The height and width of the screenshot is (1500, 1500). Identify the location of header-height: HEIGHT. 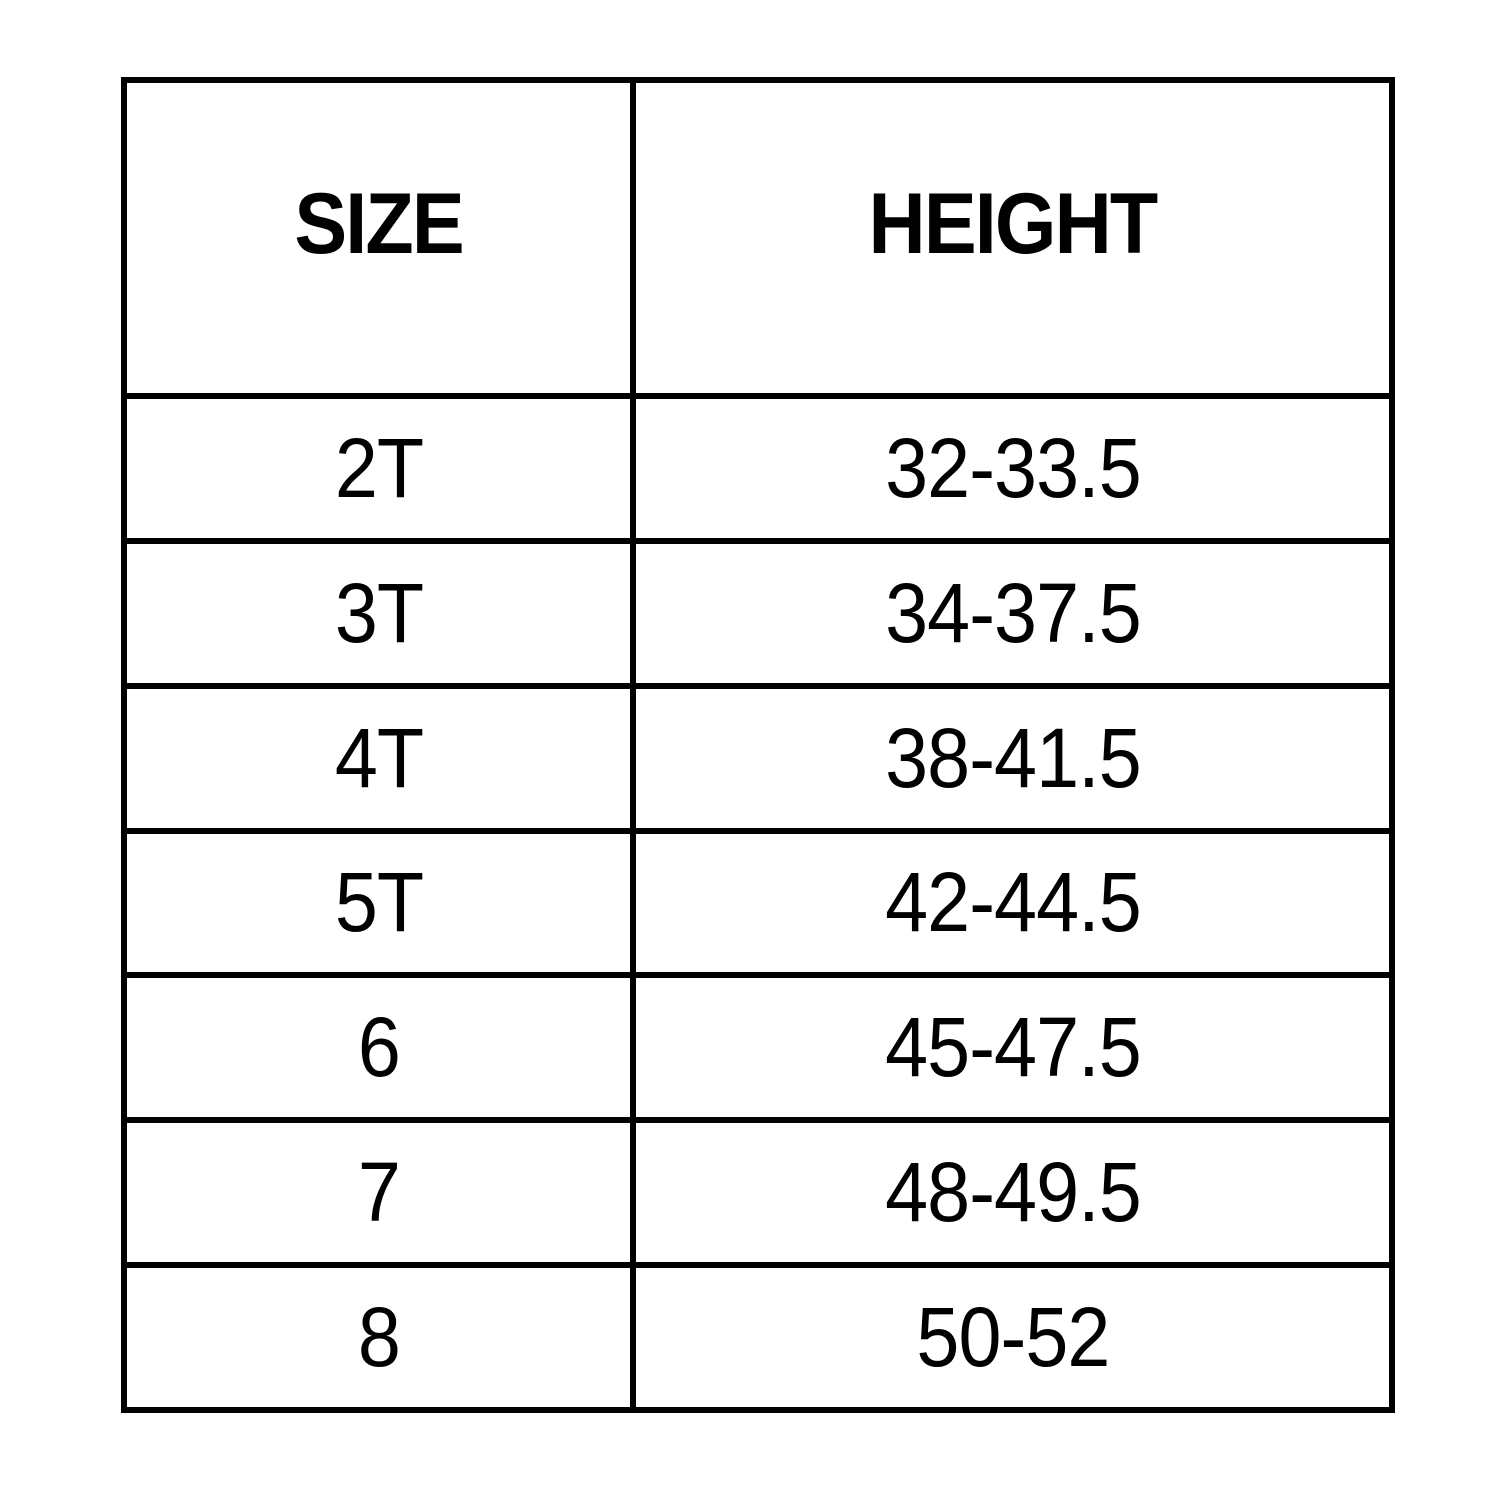
(1012, 238).